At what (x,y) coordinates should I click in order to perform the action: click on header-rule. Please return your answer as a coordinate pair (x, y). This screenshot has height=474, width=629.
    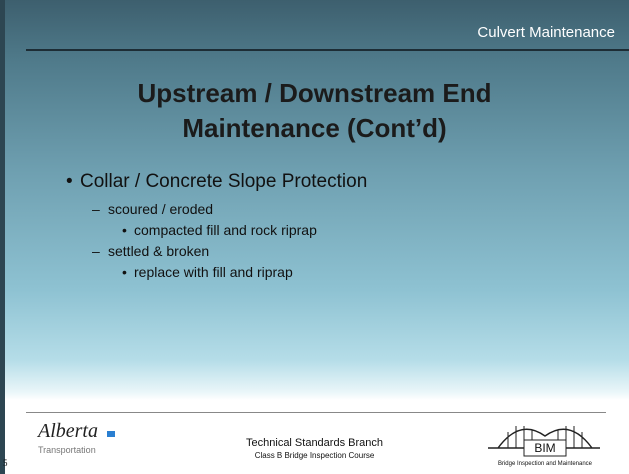
    Looking at the image, I should click on (327, 50).